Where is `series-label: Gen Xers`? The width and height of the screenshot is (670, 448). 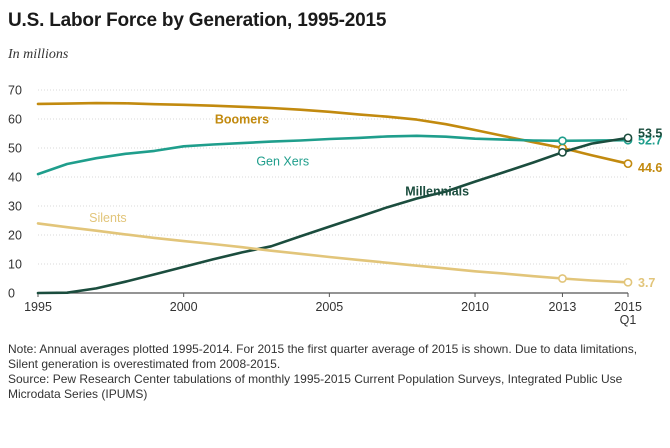
series-label: Gen Xers is located at coordinates (282, 161).